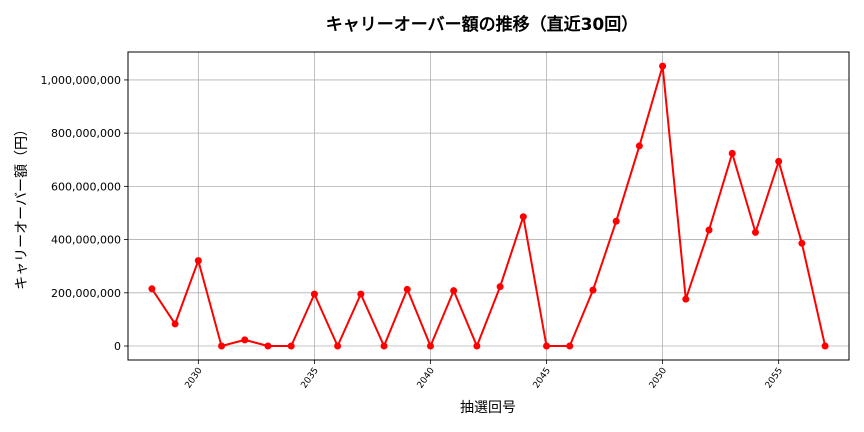  Describe the element at coordinates (86, 240) in the screenshot. I see `y-tick-label: 400,000,000` at that location.